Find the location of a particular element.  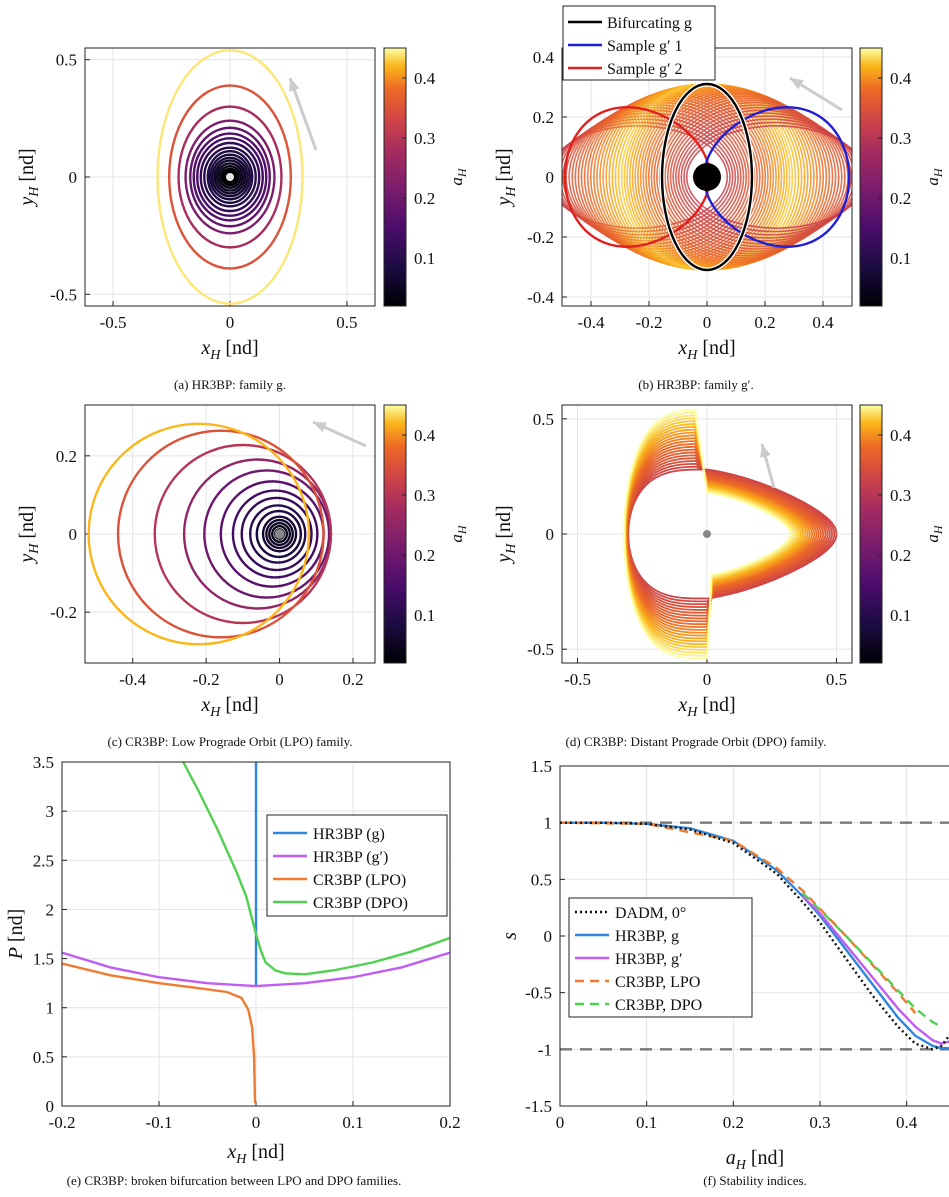

legend: Bifurcating g Sample g′ 1 Sample g′ 2 is located at coordinates (639, 43).